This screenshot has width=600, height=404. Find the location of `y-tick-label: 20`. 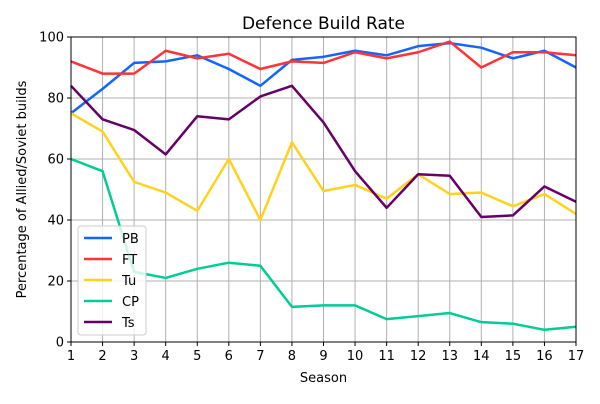

y-tick-label: 20 is located at coordinates (55, 282).